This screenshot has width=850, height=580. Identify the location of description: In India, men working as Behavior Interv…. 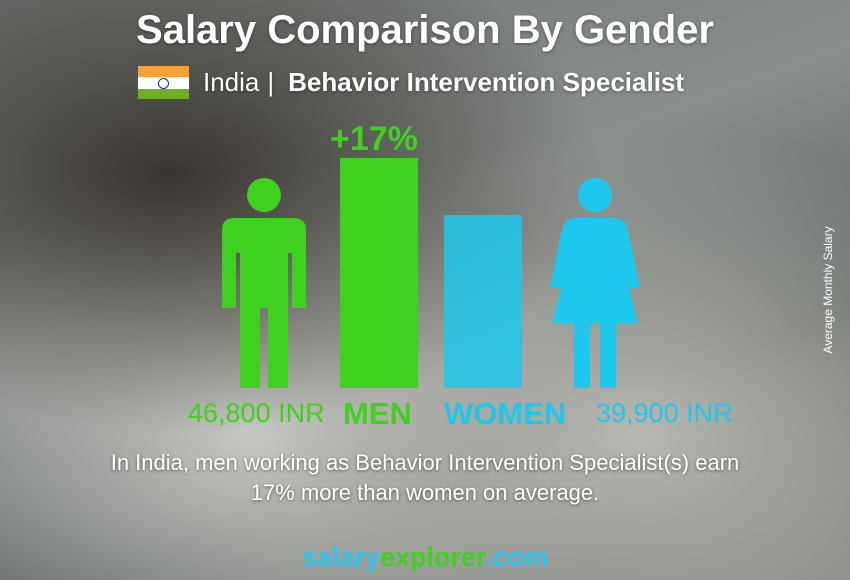
(425, 478).